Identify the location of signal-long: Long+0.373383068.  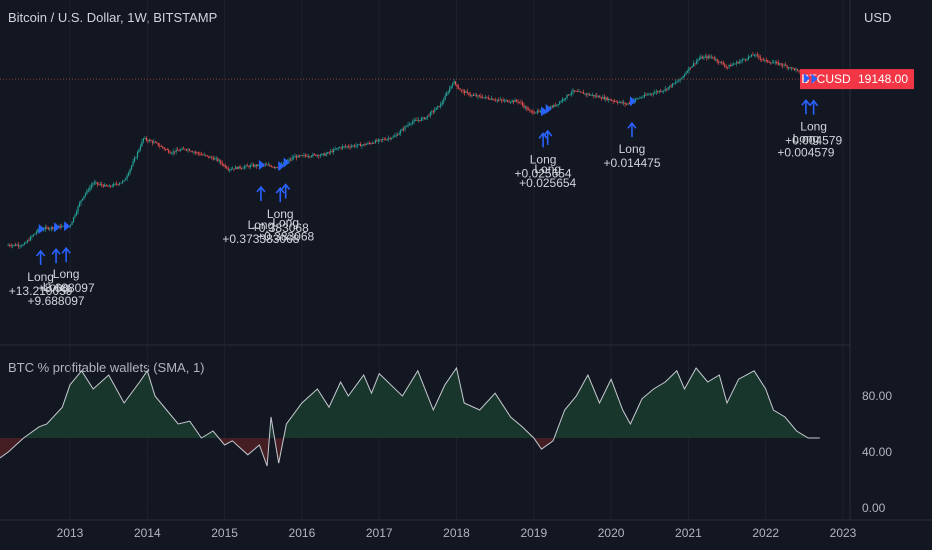
(261, 203).